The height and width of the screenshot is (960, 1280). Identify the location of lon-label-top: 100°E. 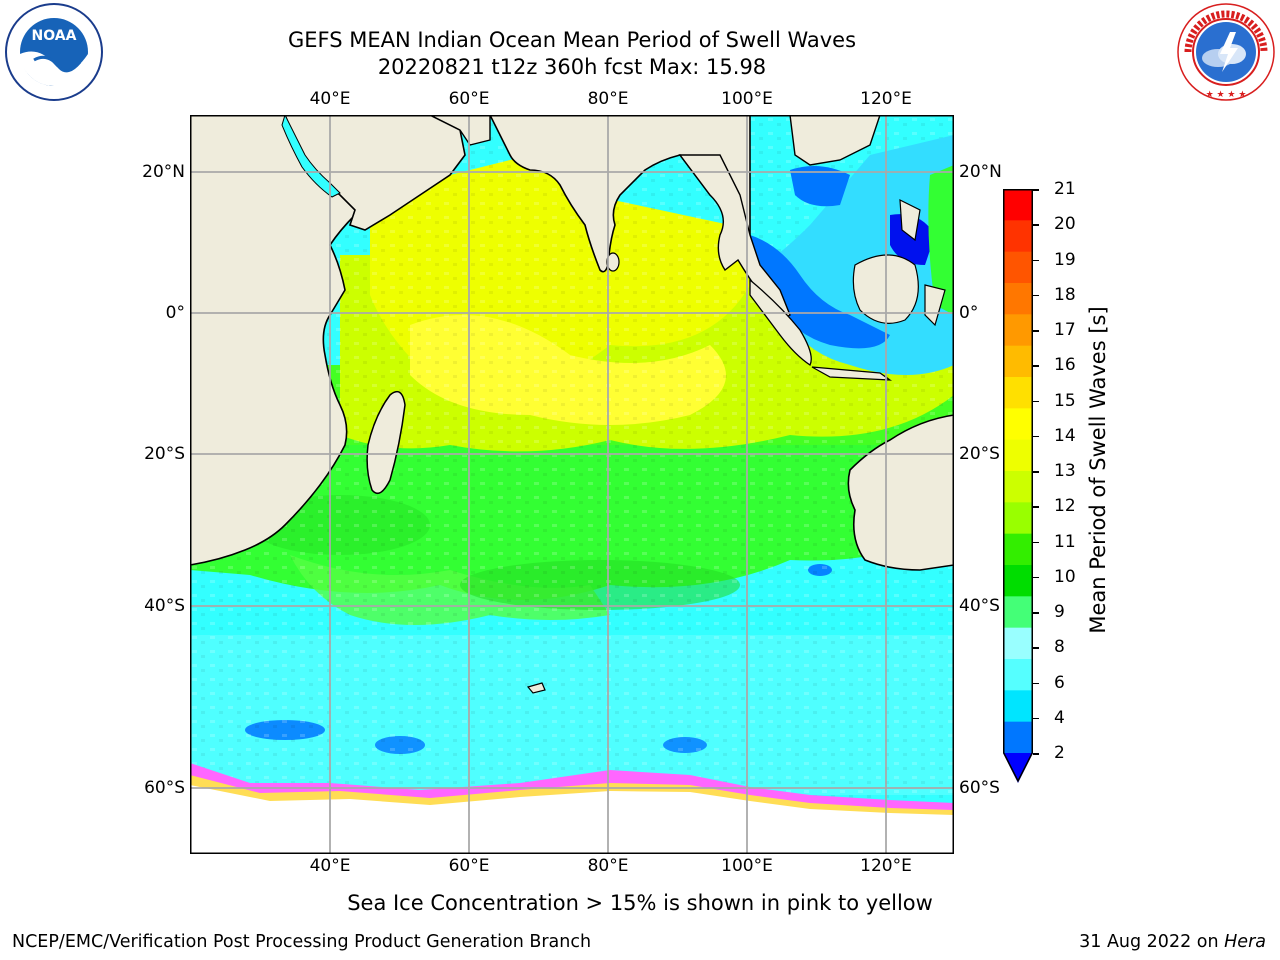
(747, 99).